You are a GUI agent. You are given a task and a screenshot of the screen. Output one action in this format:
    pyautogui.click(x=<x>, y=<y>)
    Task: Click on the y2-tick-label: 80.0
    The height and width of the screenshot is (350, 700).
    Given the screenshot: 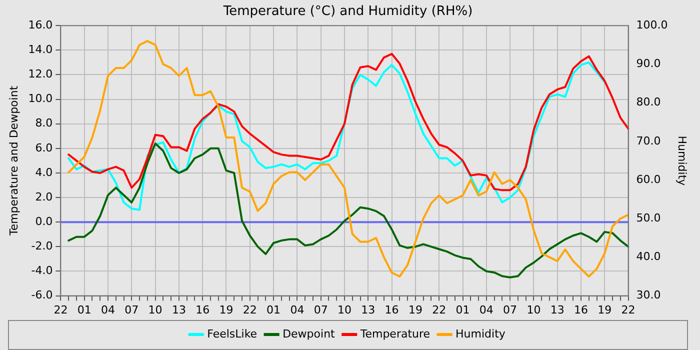 What is the action you would take?
    pyautogui.click(x=648, y=102)
    